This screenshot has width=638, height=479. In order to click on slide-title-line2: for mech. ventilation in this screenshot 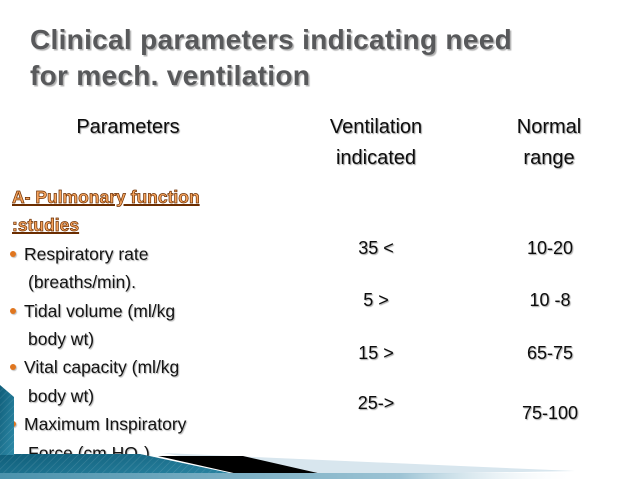, I will do `click(170, 75)`.